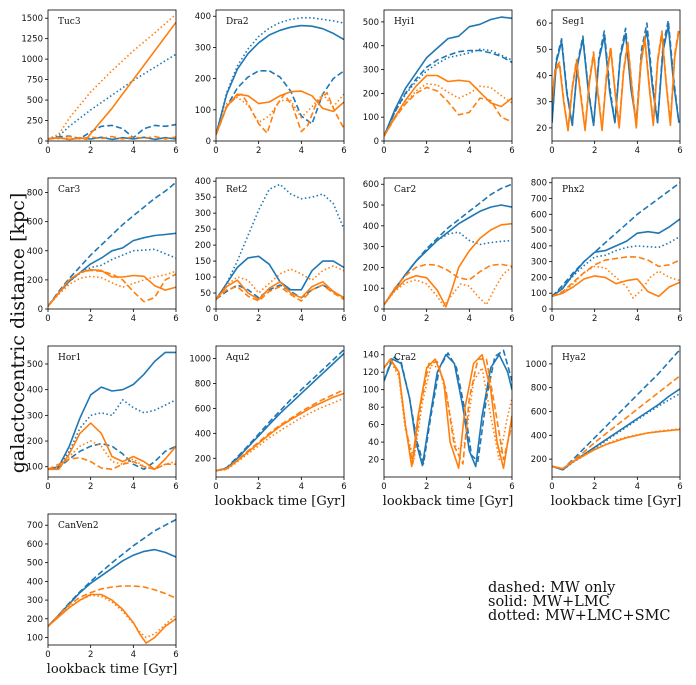 The width and height of the screenshot is (696, 685). What do you see at coordinates (371, 23) in the screenshot?
I see `y-tick-label: 500` at bounding box center [371, 23].